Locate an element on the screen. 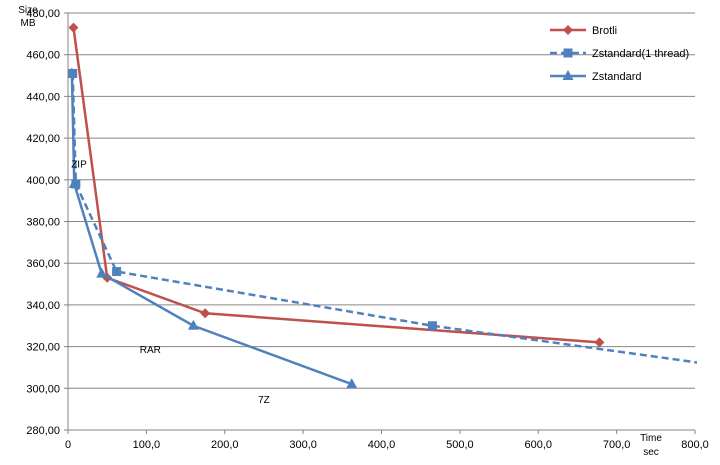 The width and height of the screenshot is (720, 465). x-axis-title: Time sec is located at coordinates (651, 445).